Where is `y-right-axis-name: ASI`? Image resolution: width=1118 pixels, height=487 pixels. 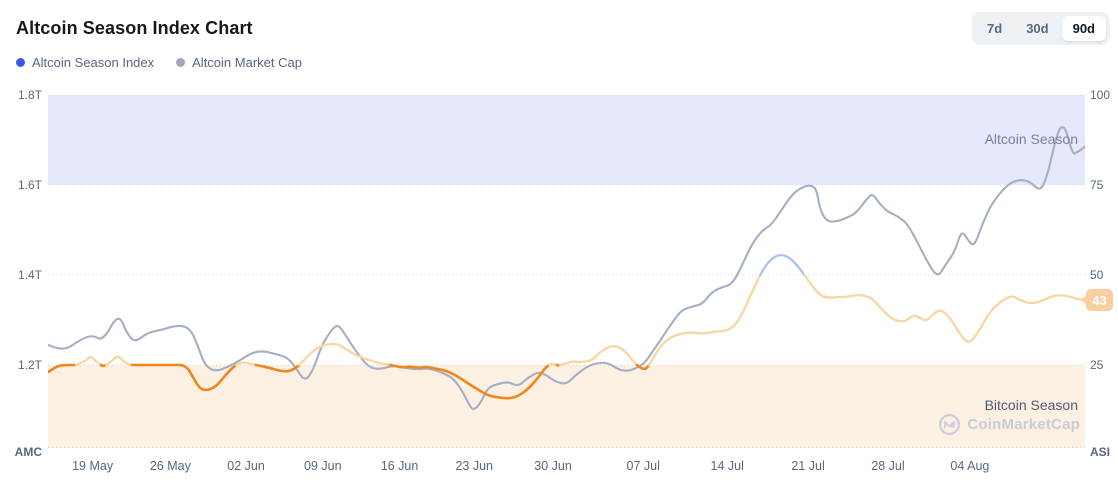
y-right-axis-name: ASI is located at coordinates (1100, 452).